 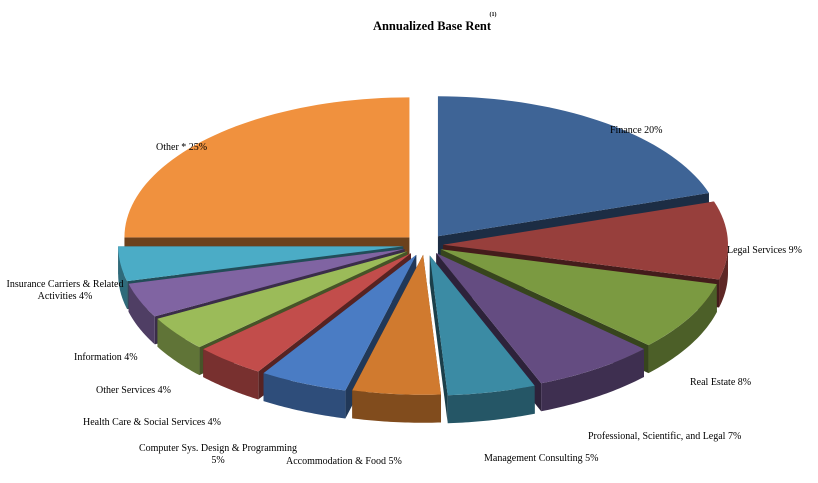 What do you see at coordinates (573, 166) in the screenshot?
I see `pie-slice-finance` at bounding box center [573, 166].